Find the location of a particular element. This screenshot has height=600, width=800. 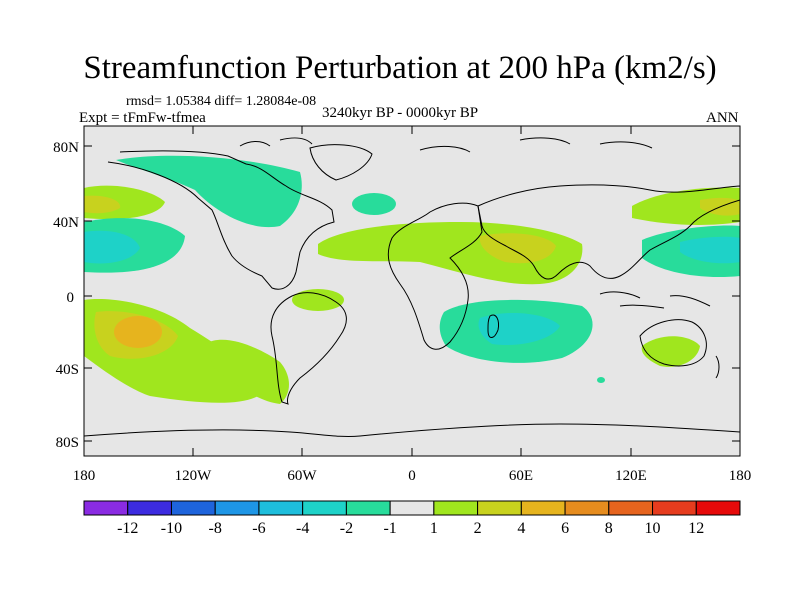

colorbar-label: -10 is located at coordinates (171, 528).